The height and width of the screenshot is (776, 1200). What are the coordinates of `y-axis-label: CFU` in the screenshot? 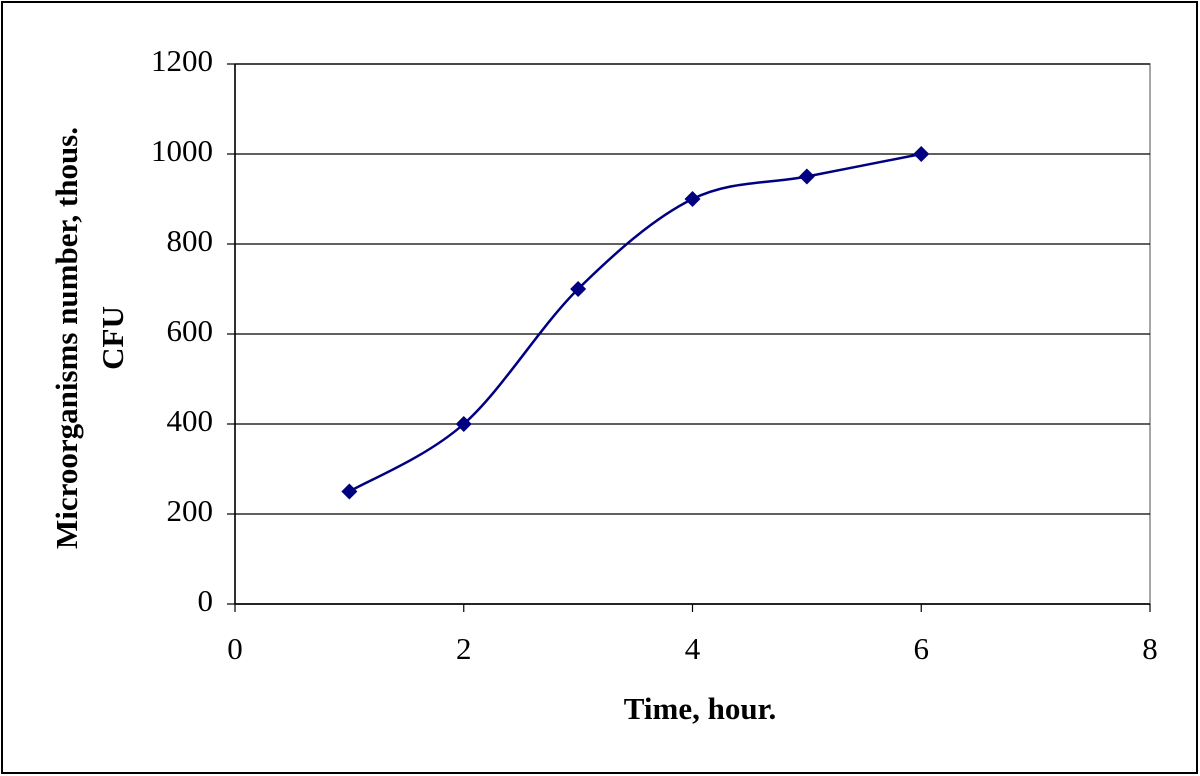 It's located at (112, 338).